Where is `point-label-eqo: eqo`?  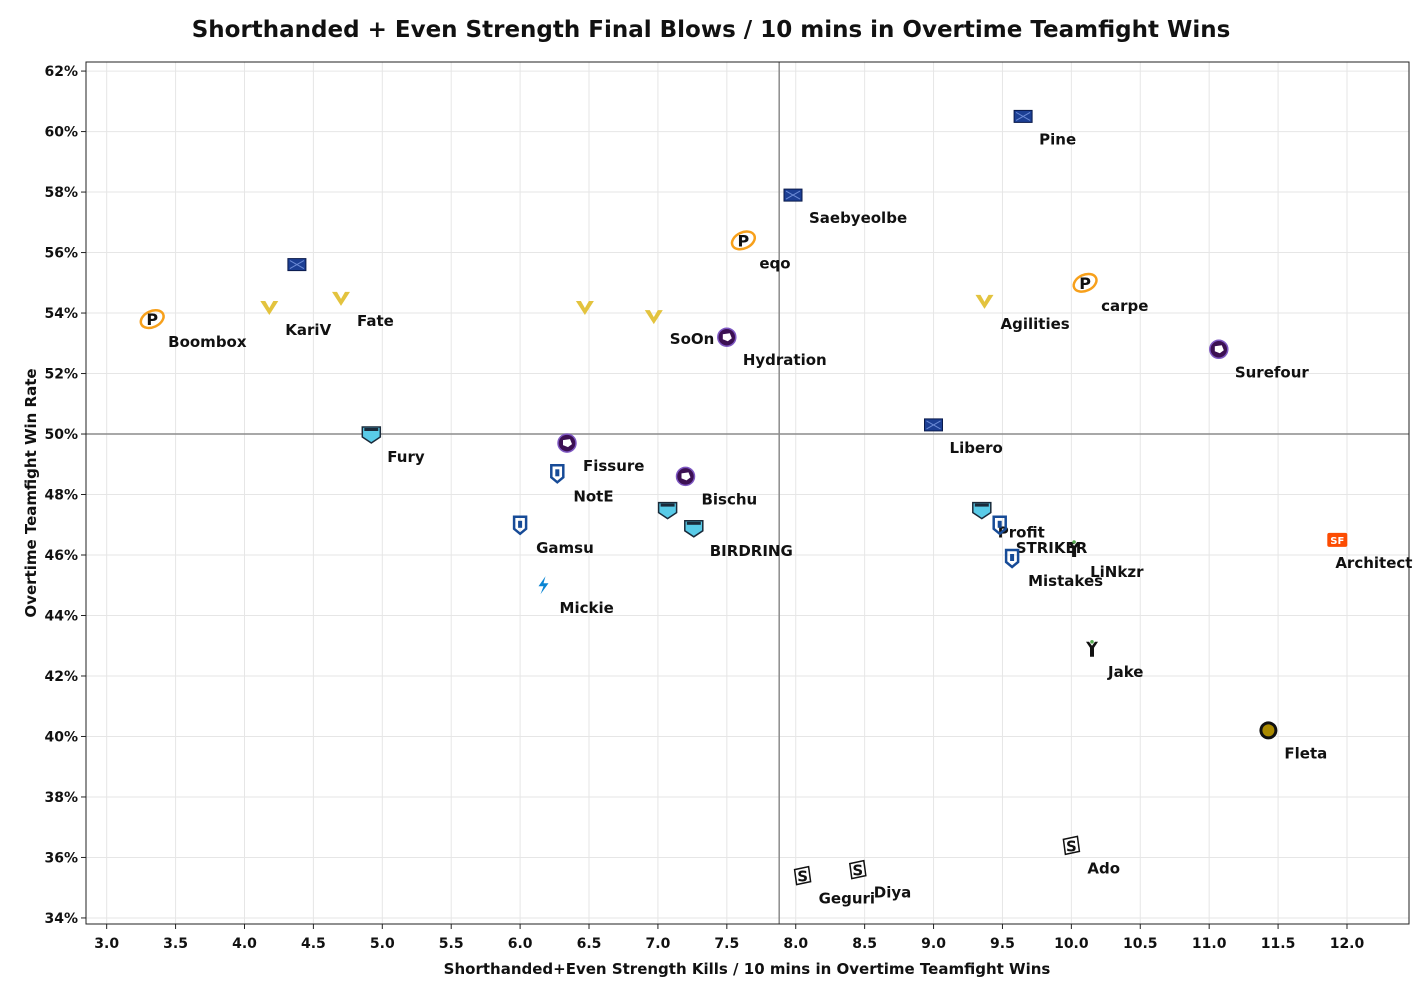 point-label-eqo: eqo is located at coordinates (774, 263).